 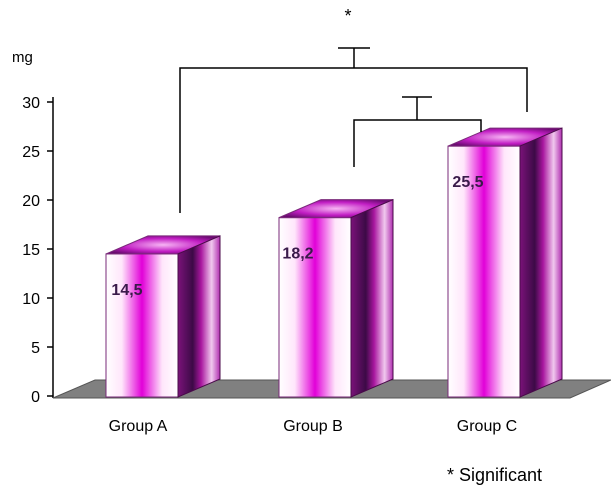 I want to click on y-tick-label: 20, so click(x=31, y=201).